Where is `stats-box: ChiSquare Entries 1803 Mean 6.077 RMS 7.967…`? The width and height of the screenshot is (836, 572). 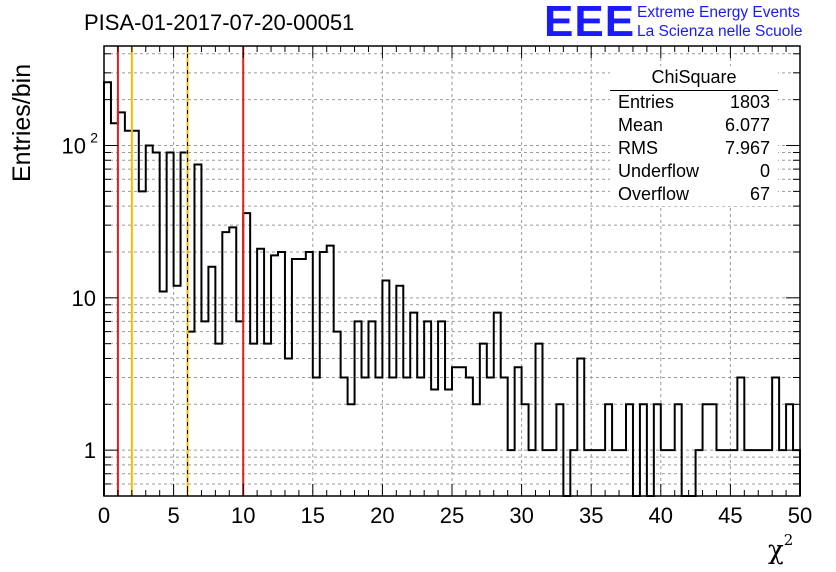 stats-box: ChiSquare Entries 1803 Mean 6.077 RMS 7.967… is located at coordinates (694, 136).